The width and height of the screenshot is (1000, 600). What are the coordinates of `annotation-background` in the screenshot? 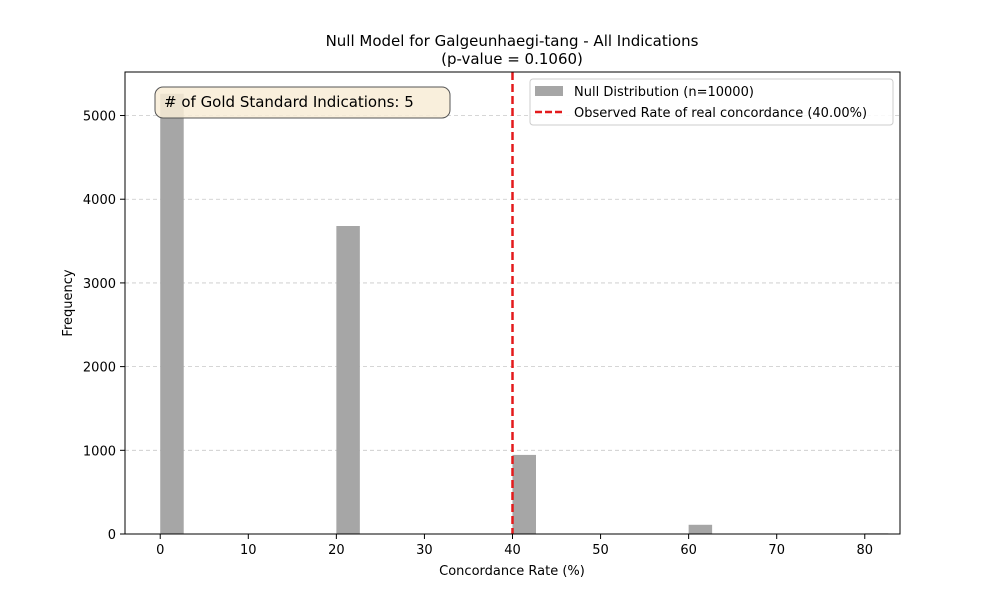 It's located at (302, 102).